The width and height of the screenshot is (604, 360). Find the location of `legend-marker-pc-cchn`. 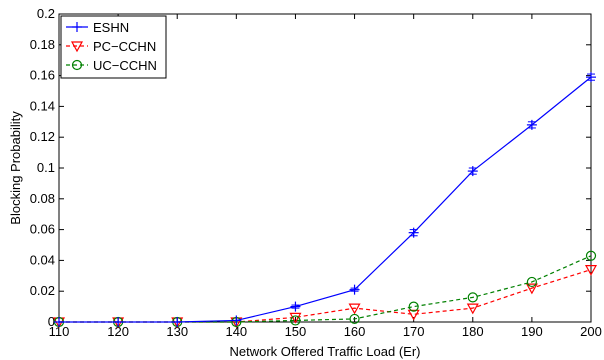

legend-marker-pc-cchn is located at coordinates (77, 47).